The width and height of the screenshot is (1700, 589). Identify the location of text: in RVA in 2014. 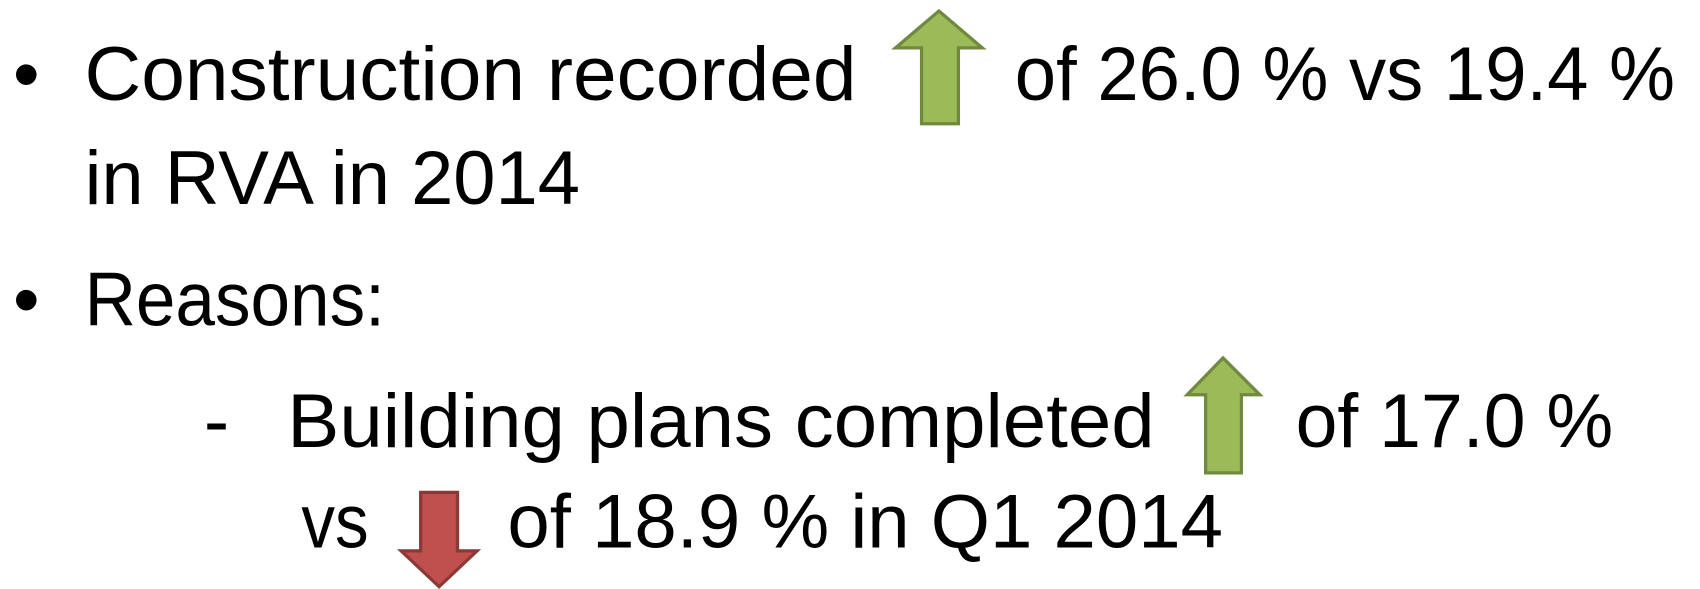
(332, 178).